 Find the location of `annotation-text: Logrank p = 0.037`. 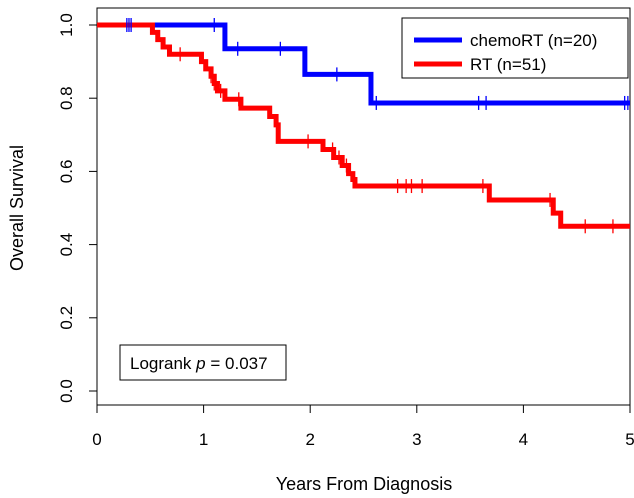

annotation-text: Logrank p = 0.037 is located at coordinates (199, 363).